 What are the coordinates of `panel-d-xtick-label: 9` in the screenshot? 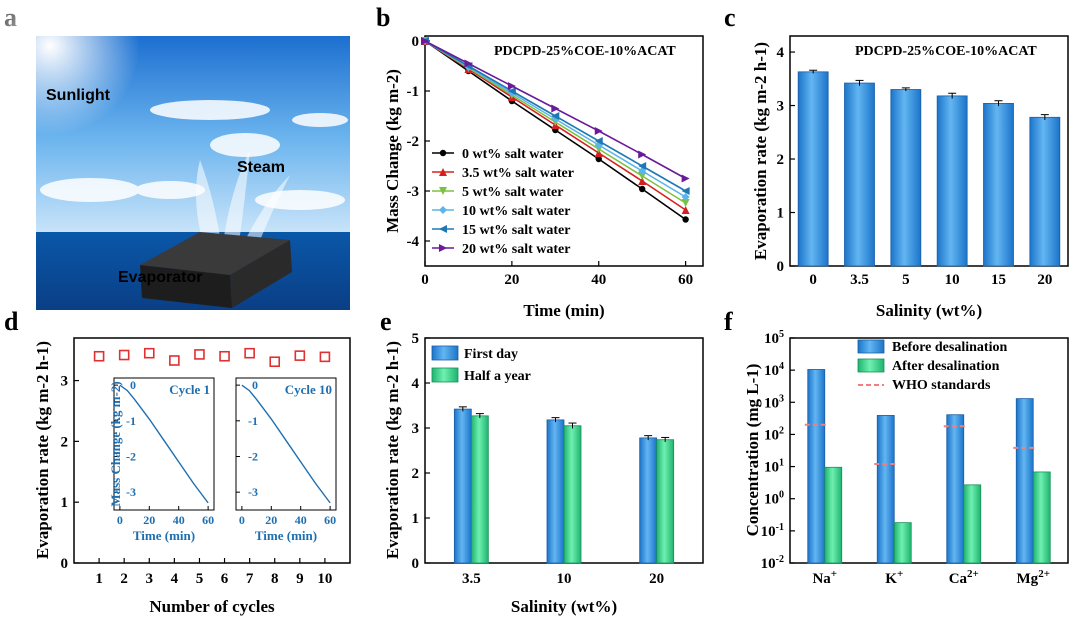 It's located at (300, 579).